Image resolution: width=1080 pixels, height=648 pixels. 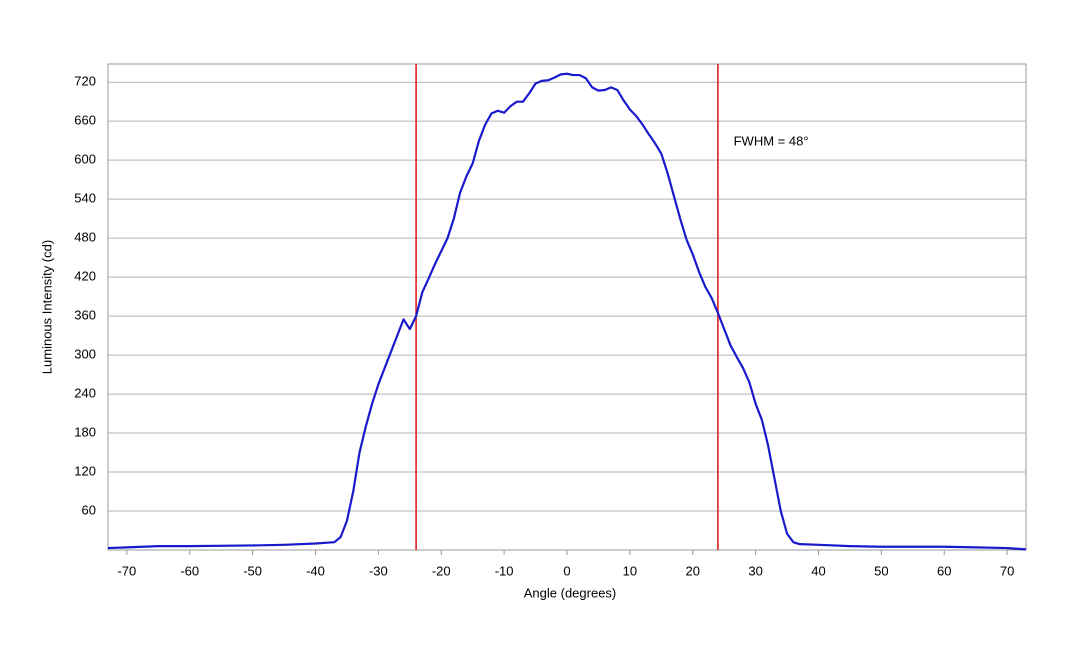 What do you see at coordinates (570, 592) in the screenshot?
I see `x-axis-label: Angle (degrees)` at bounding box center [570, 592].